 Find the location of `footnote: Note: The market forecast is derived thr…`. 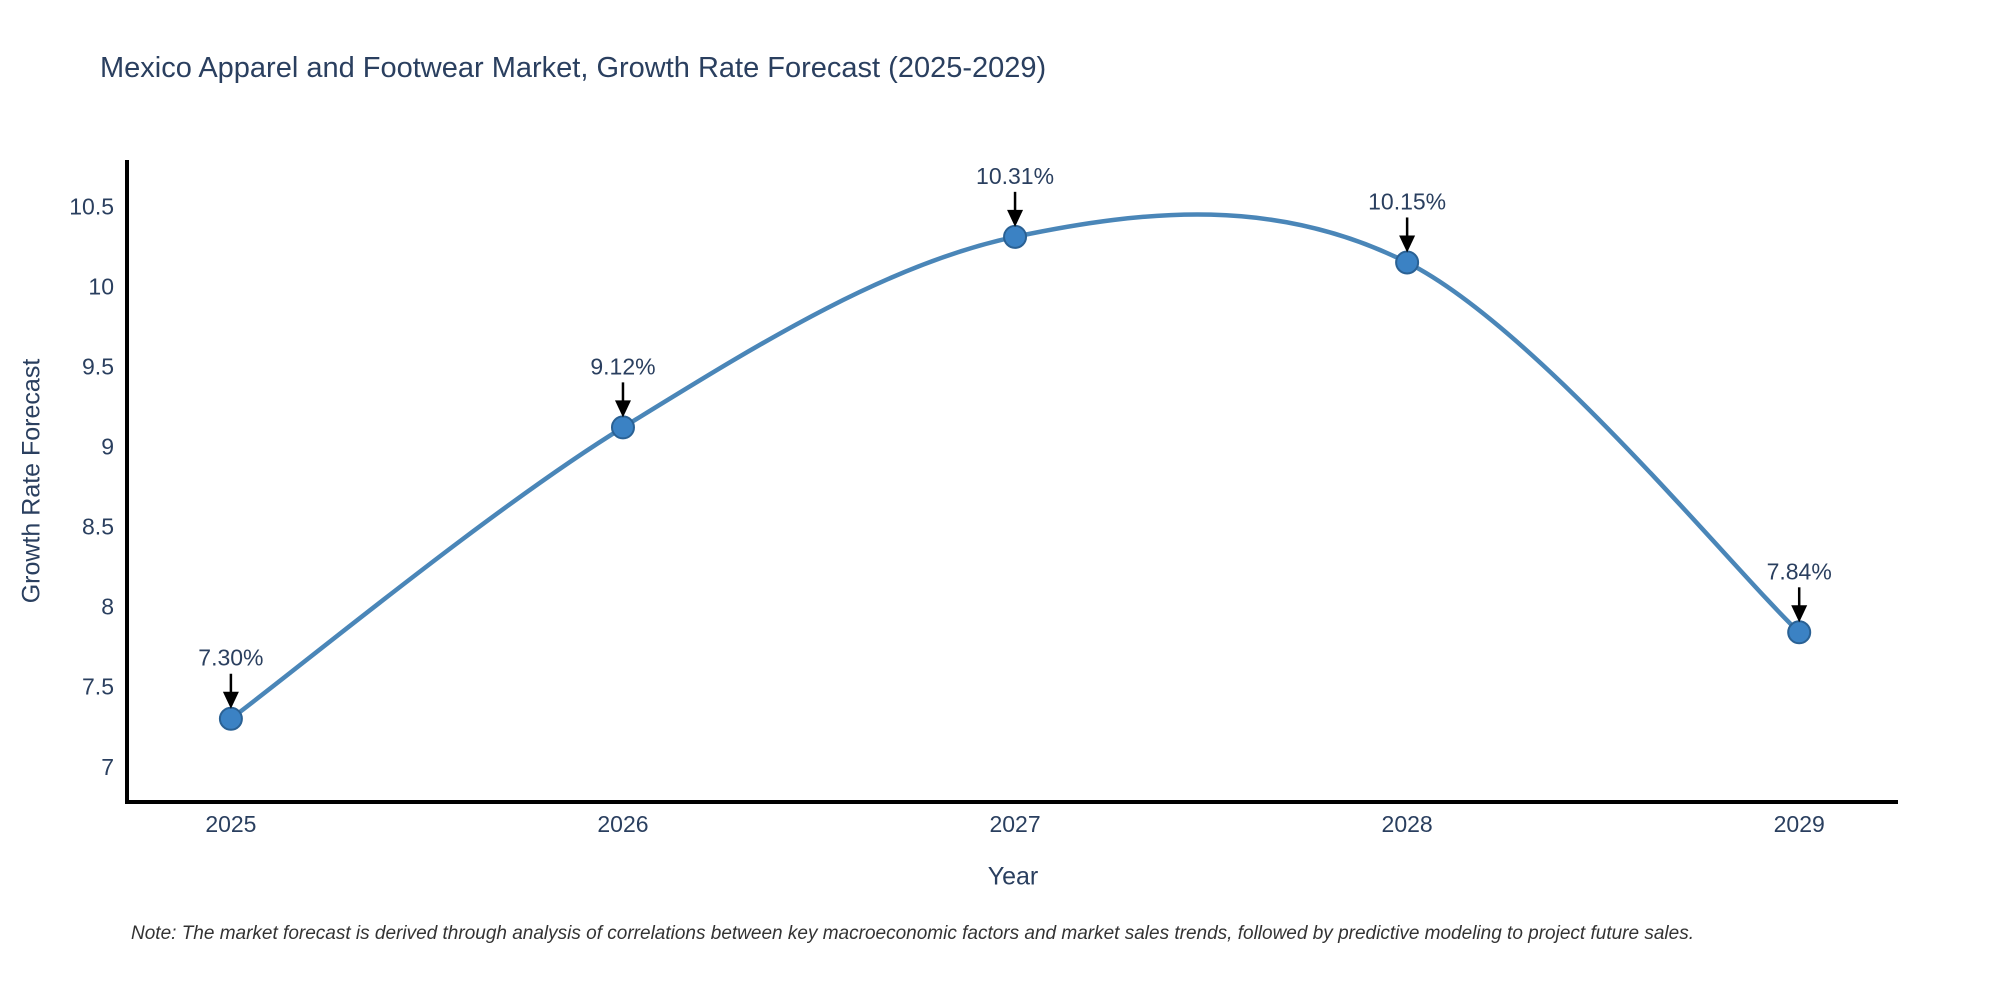

footnote: Note: The market forecast is derived thr… is located at coordinates (912, 933).